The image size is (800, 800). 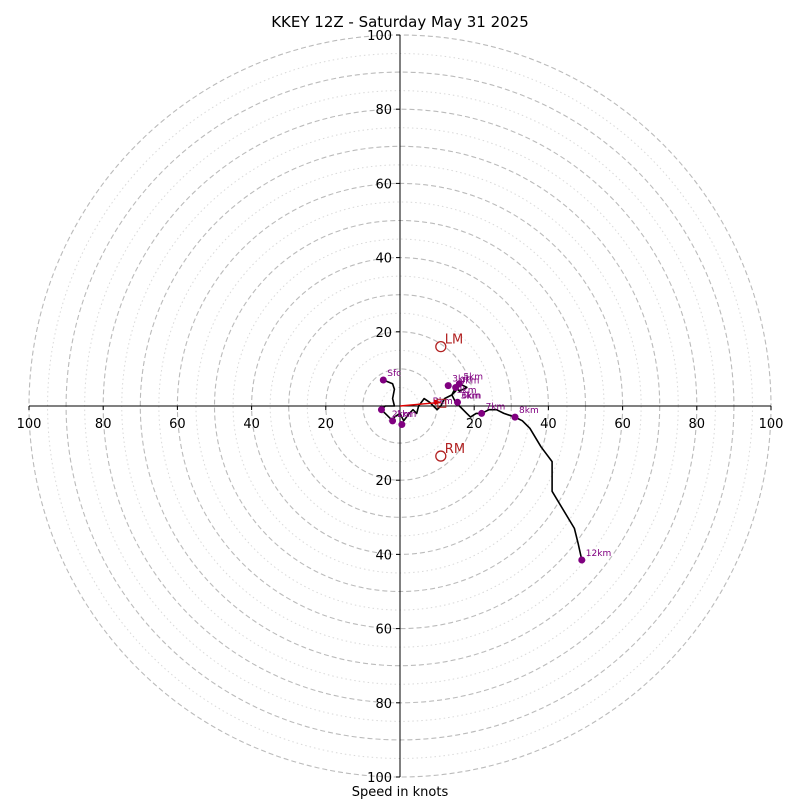 I want to click on height-label: Bkm, so click(x=443, y=402).